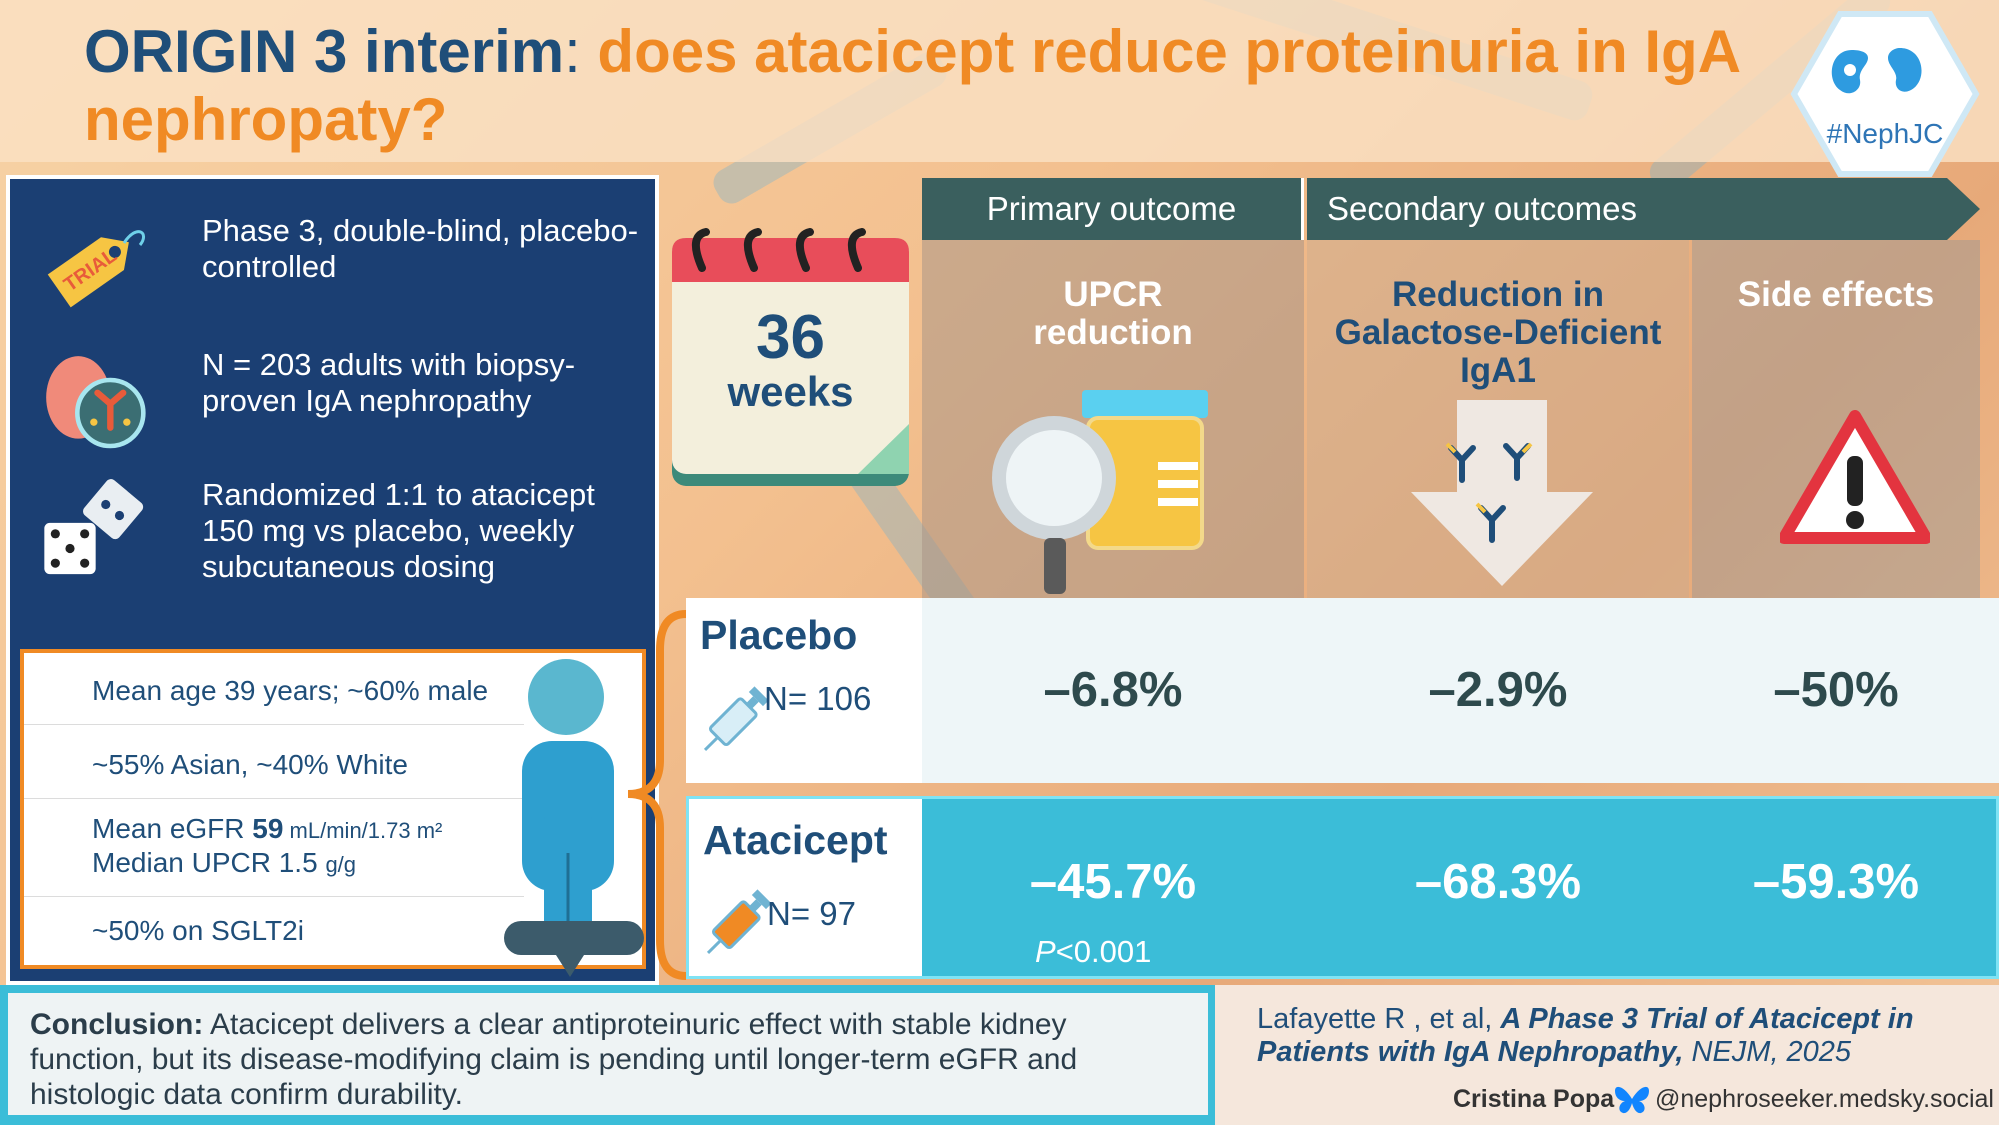  I want to click on gdiga1-title: Reduction in Galactose-Deficient IgA1, so click(1498, 332).